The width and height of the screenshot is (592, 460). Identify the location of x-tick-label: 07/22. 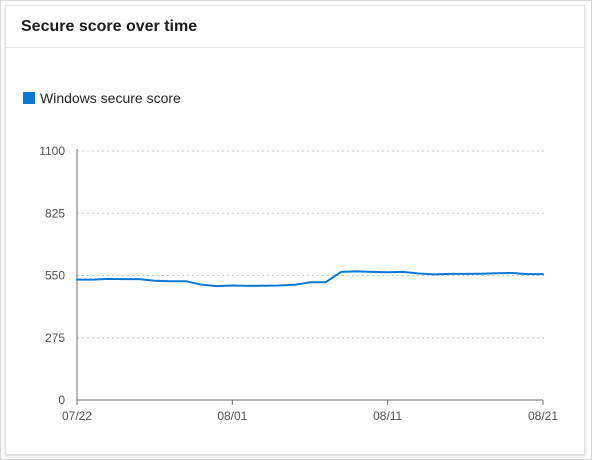
(77, 416).